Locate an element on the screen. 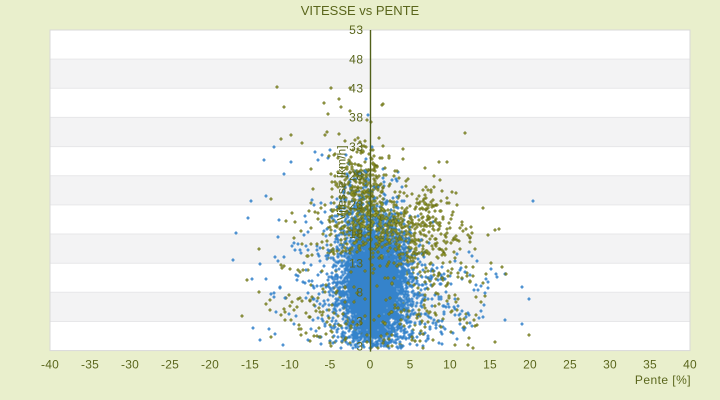 The image size is (720, 400). svg-text: 13 is located at coordinates (356, 263).